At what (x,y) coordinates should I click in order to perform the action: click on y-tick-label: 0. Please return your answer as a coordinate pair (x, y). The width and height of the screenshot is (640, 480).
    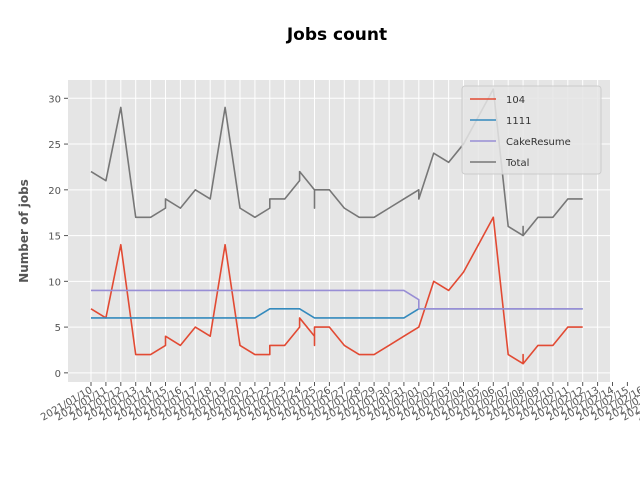
    Looking at the image, I should click on (58, 374).